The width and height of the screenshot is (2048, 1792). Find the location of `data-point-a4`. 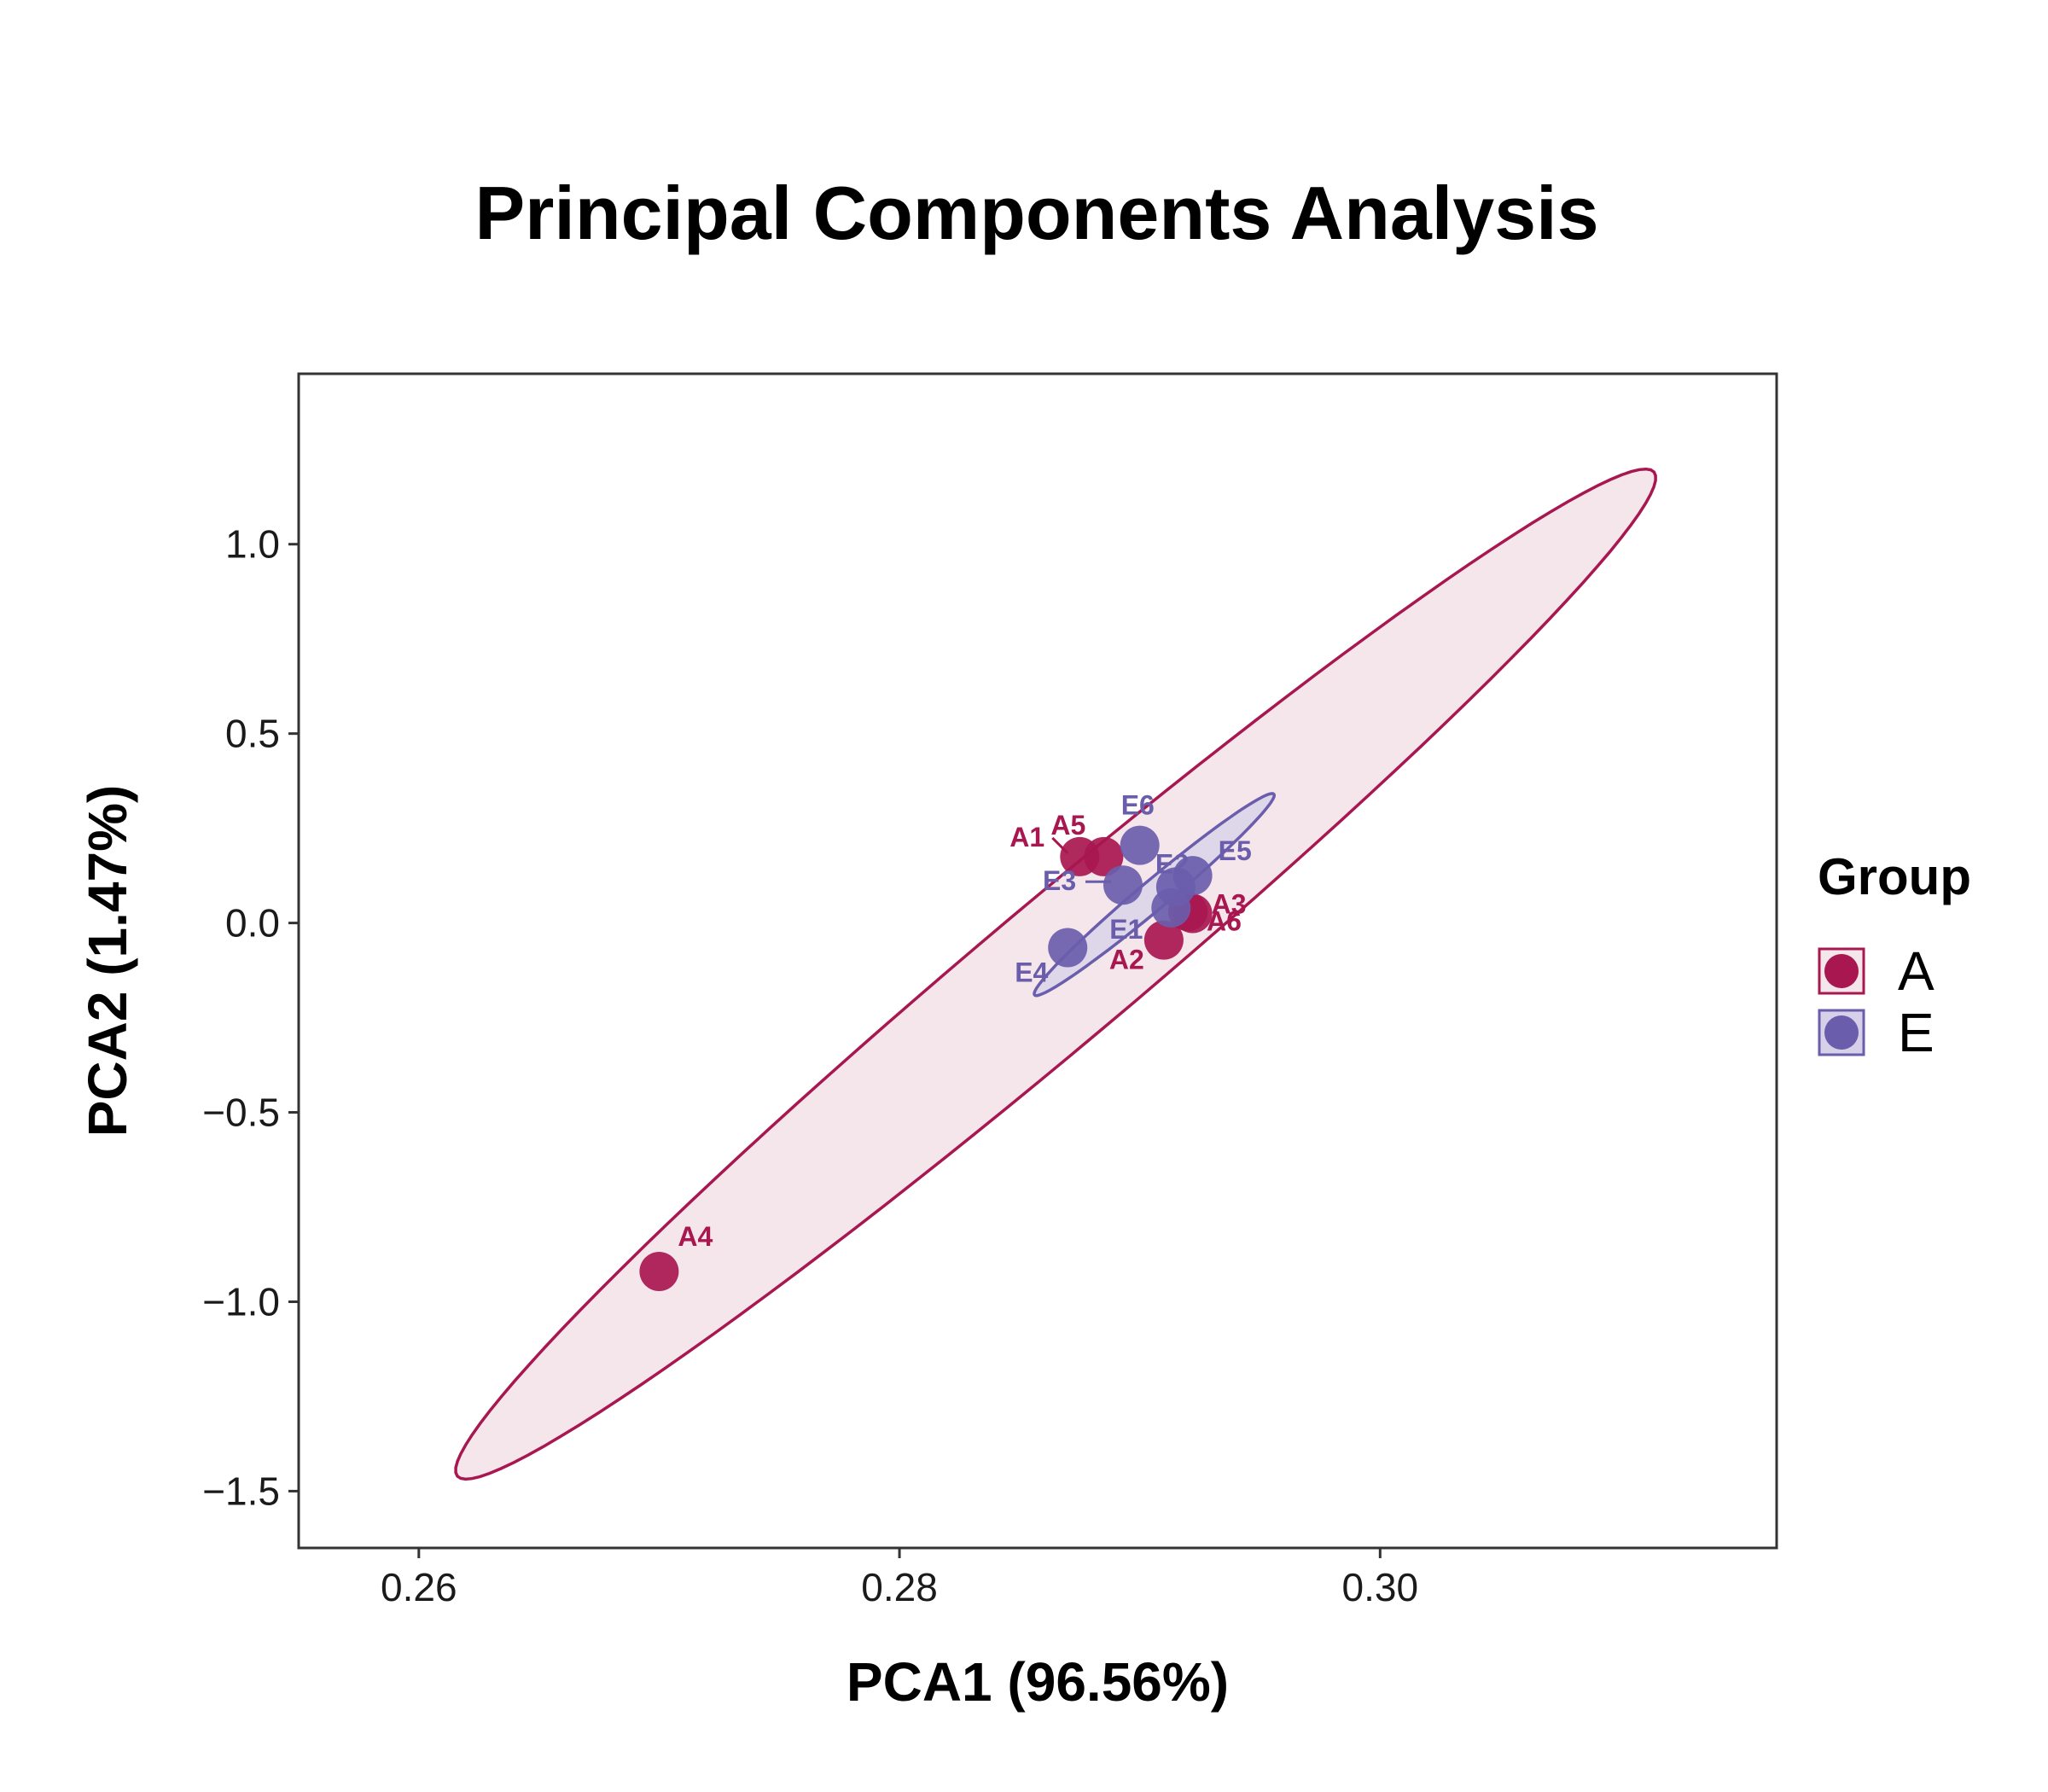

data-point-a4 is located at coordinates (659, 1271).